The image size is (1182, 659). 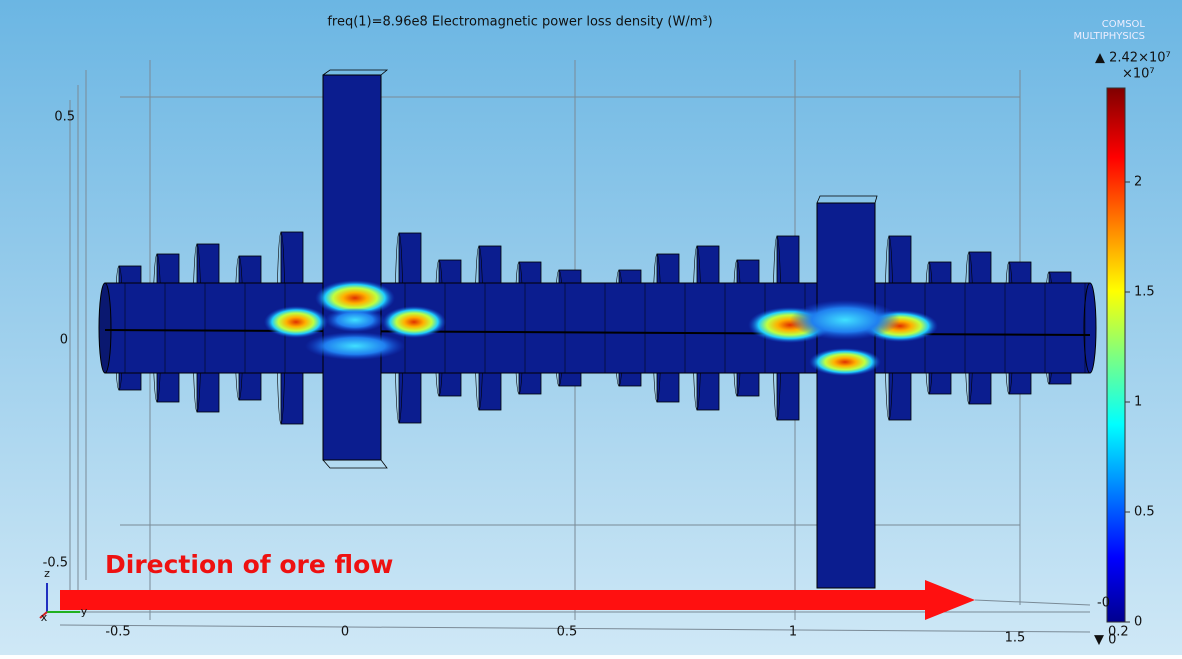 I want to click on annotation: Direction of ore flow, so click(x=249, y=564).